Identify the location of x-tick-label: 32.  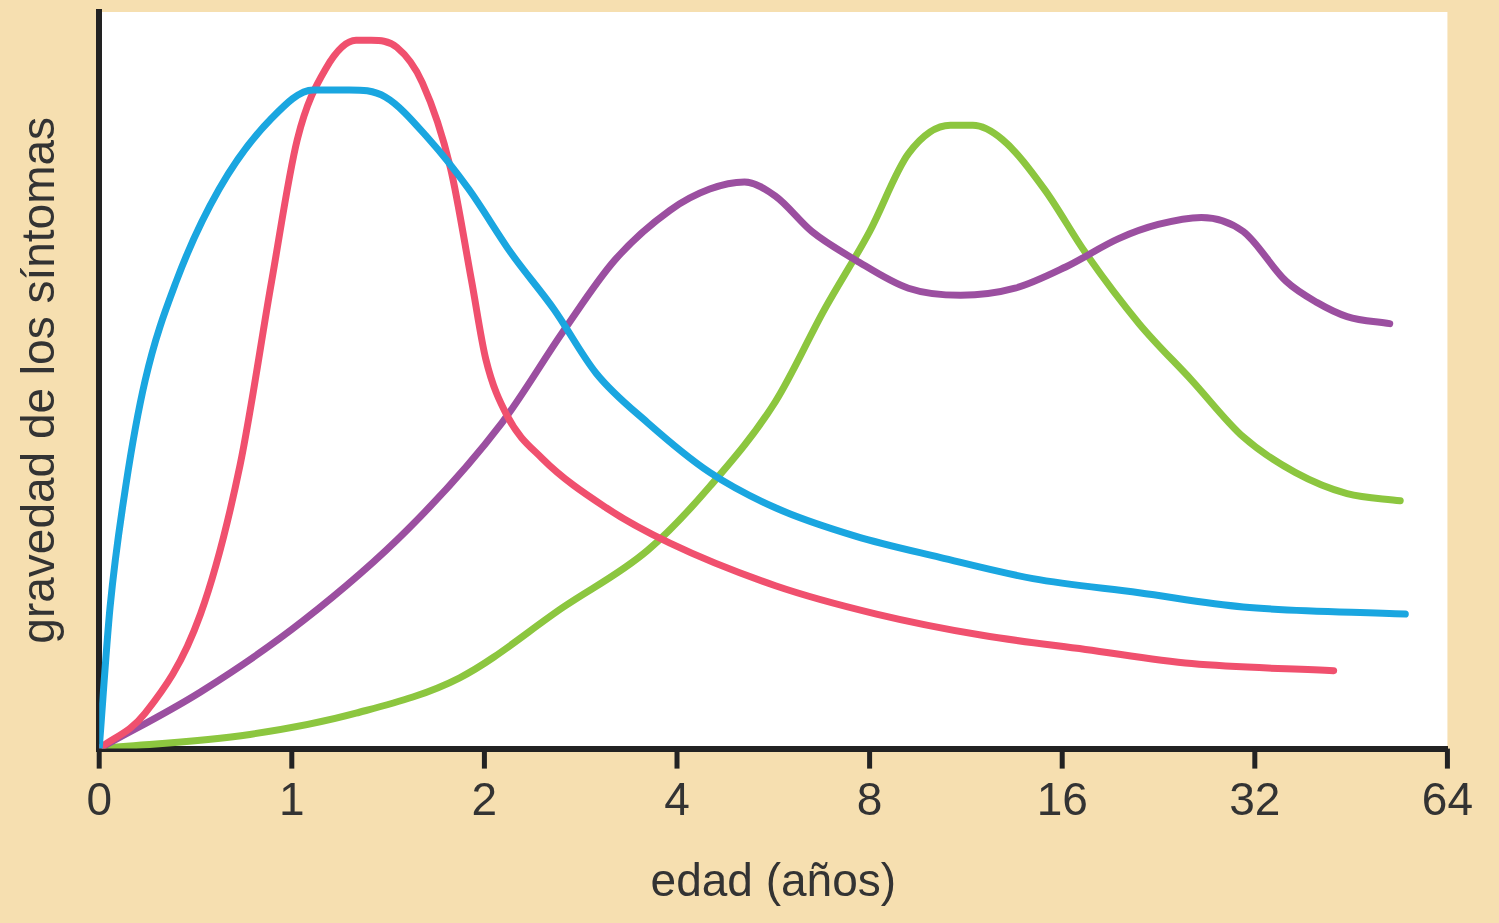
(1255, 798).